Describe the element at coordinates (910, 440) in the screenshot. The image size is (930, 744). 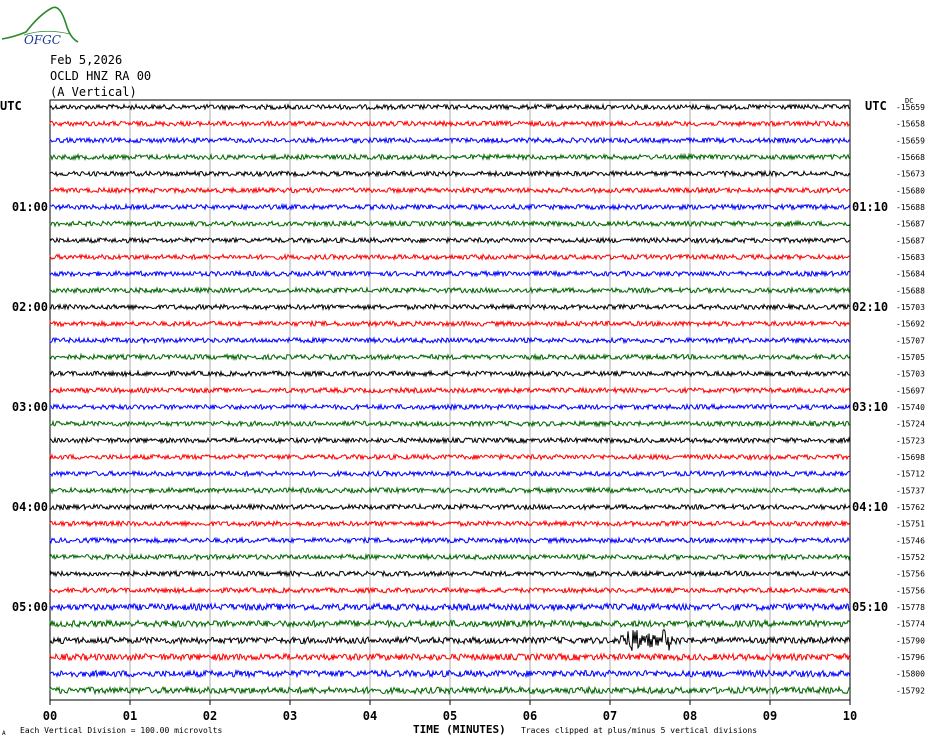
I see `trace-offset-label: -15723` at that location.